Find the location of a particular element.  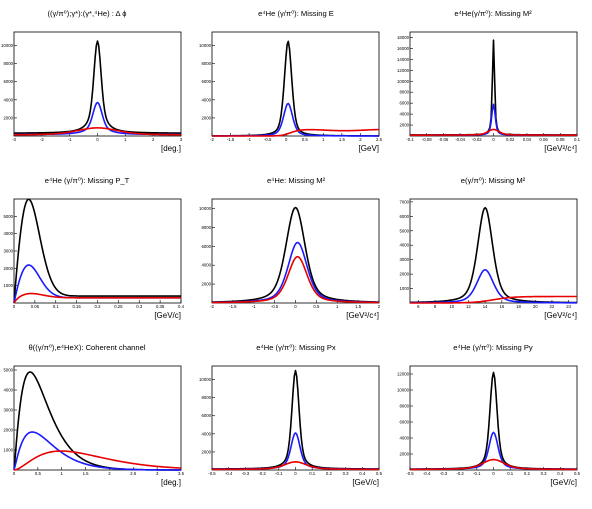

x-tick-label: 1 is located at coordinates (62, 473).